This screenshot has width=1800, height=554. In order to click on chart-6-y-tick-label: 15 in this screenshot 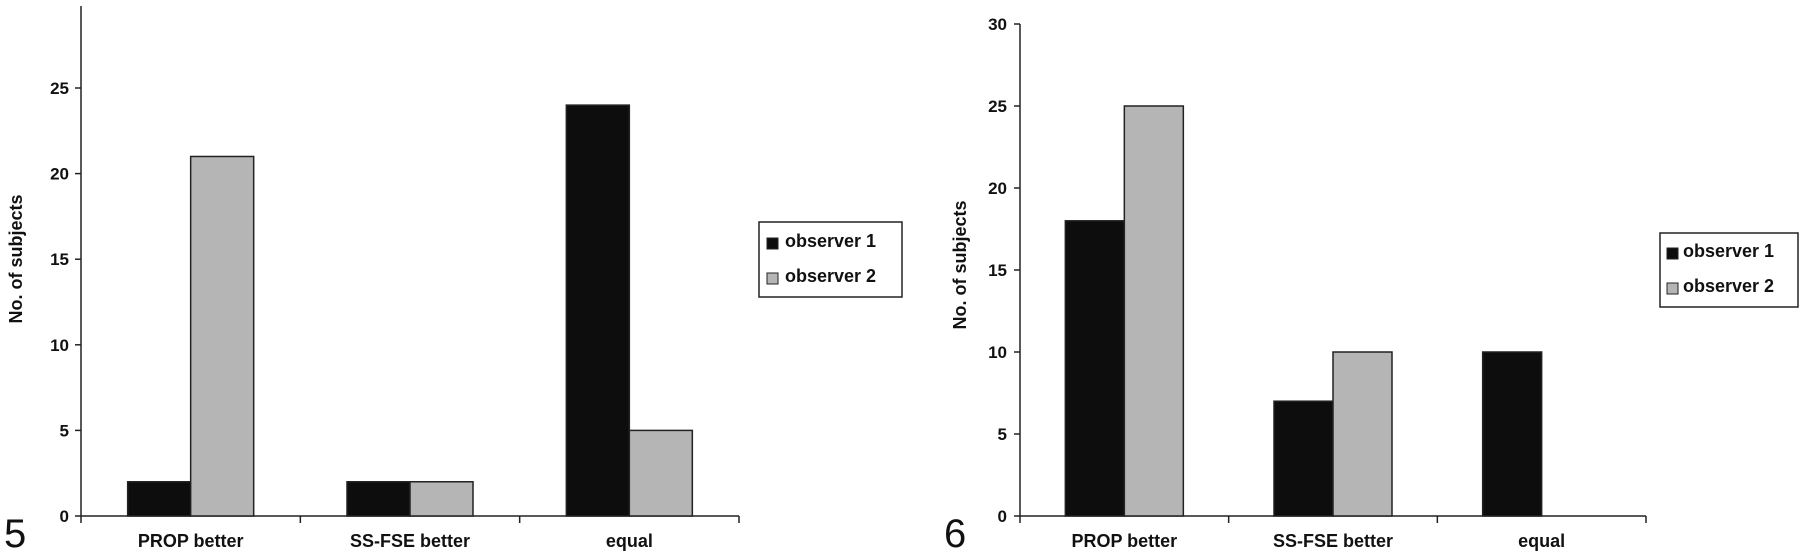, I will do `click(997, 270)`.